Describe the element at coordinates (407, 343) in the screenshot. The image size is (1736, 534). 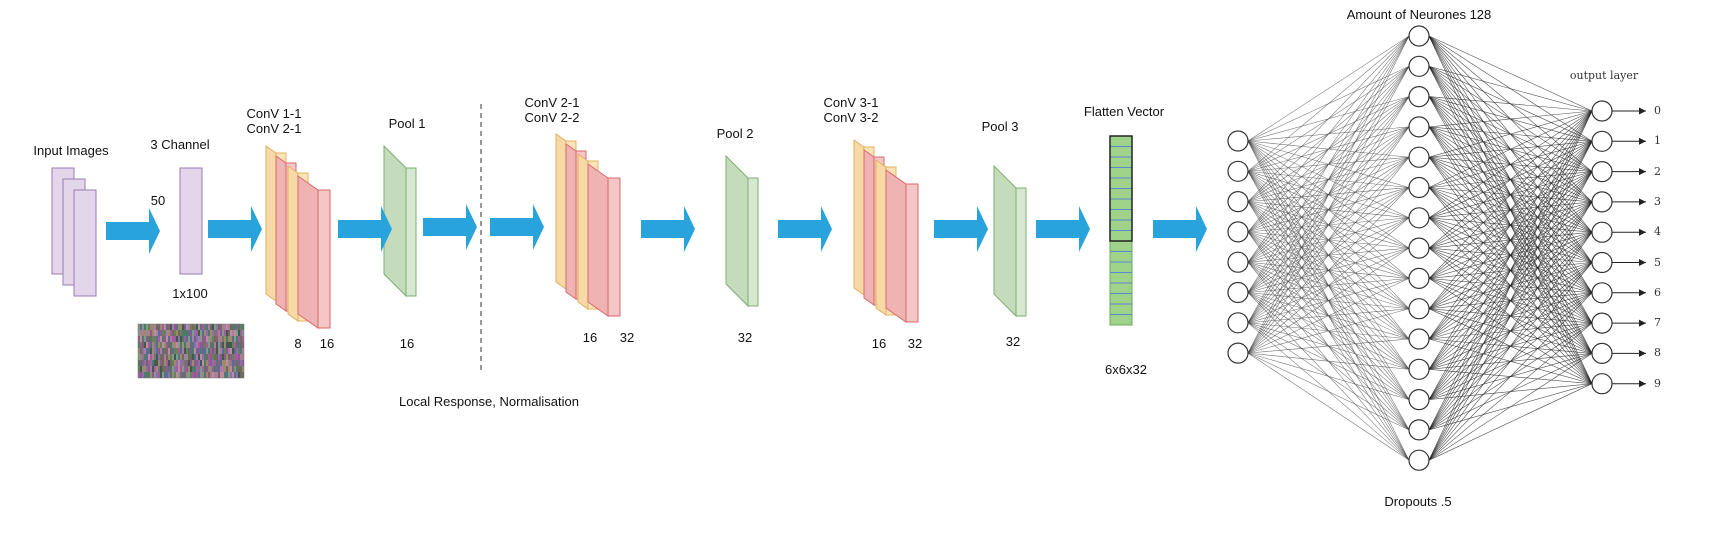
I see `pool1-depth: 16` at that location.